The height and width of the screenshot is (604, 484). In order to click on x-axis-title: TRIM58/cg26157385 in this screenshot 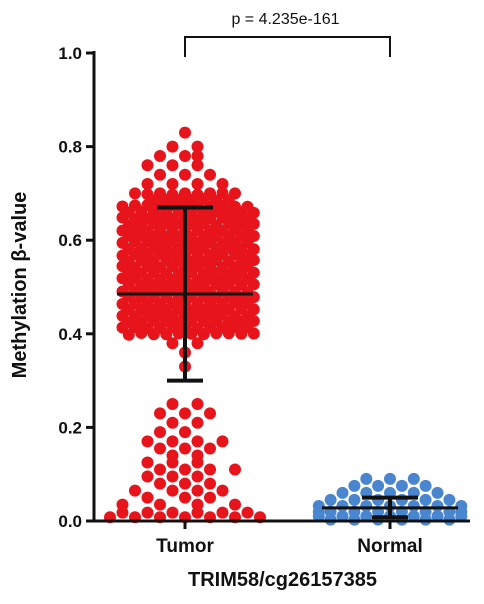, I will do `click(282, 580)`.